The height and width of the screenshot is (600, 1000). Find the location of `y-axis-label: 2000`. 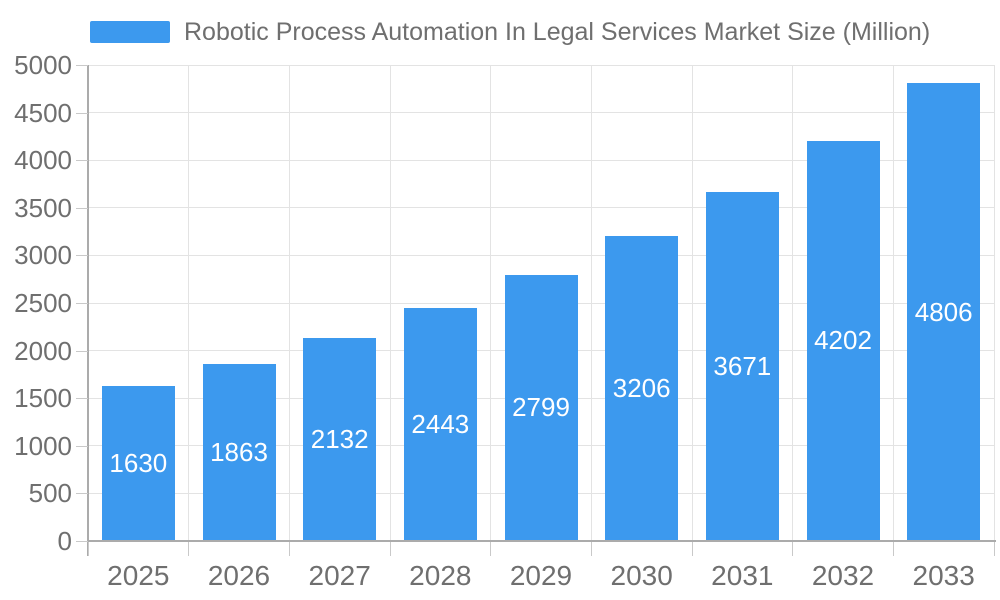

y-axis-label: 2000 is located at coordinates (43, 350).